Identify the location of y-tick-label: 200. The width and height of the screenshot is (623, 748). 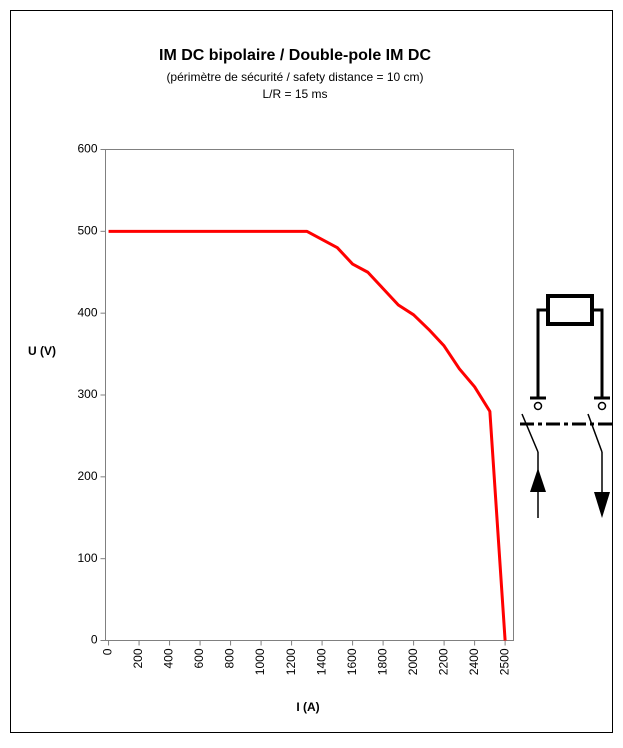
(87, 476).